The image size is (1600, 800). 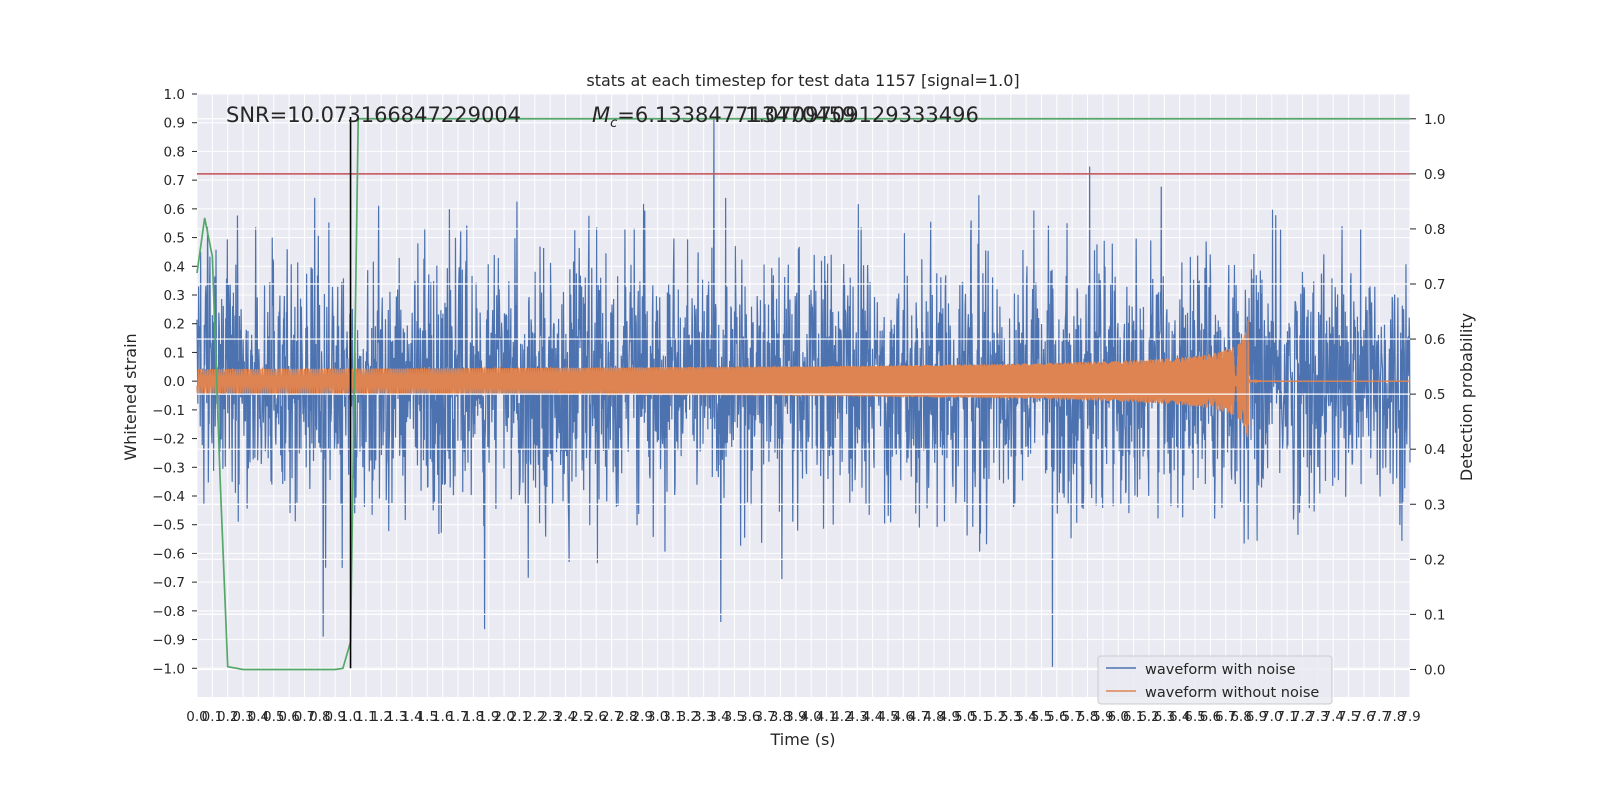 What do you see at coordinates (1087, 717) in the screenshot?
I see `x-tick-label: 5.8` at bounding box center [1087, 717].